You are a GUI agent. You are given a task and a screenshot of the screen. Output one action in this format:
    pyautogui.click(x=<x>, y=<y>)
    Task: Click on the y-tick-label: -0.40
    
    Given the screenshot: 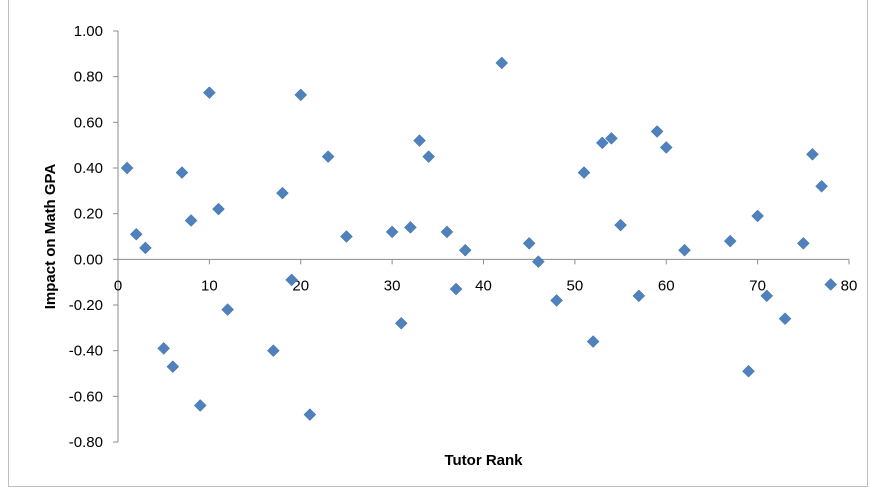 What is the action you would take?
    pyautogui.click(x=86, y=351)
    